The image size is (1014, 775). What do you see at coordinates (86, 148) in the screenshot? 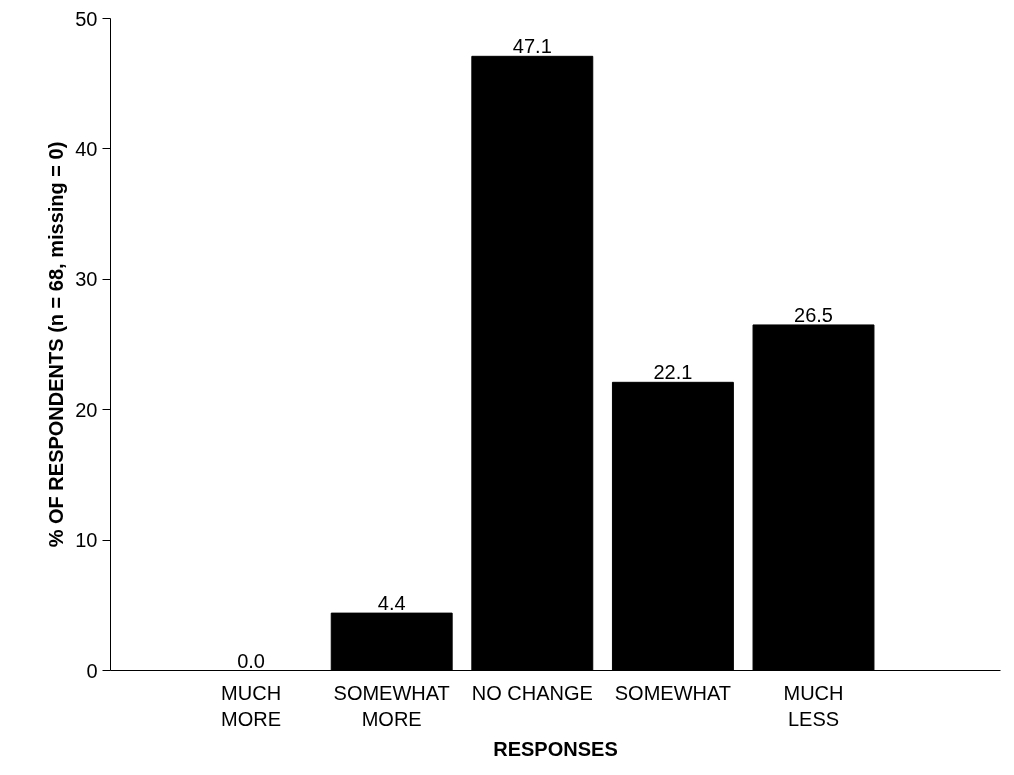
I see `y-tick-label: 40` at bounding box center [86, 148].